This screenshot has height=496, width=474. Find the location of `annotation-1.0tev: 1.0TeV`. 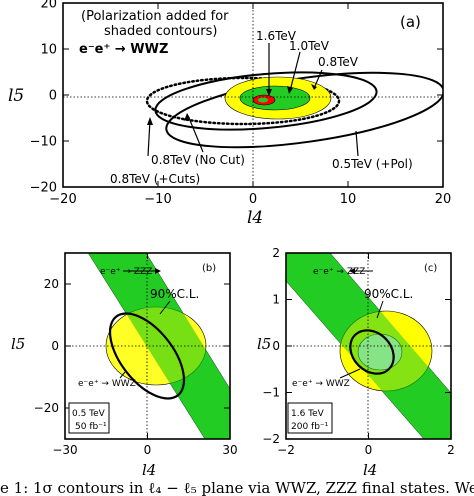

annotation-1.0tev: 1.0TeV is located at coordinates (309, 46).